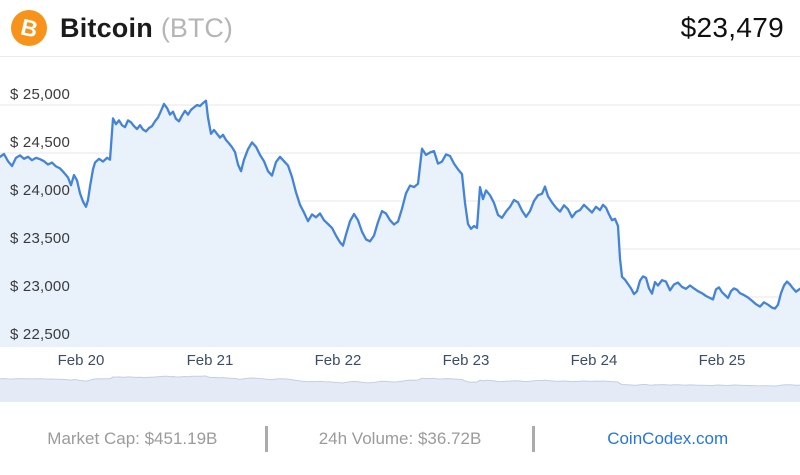  I want to click on coincodex-link: CoinCodex.com, so click(668, 438).